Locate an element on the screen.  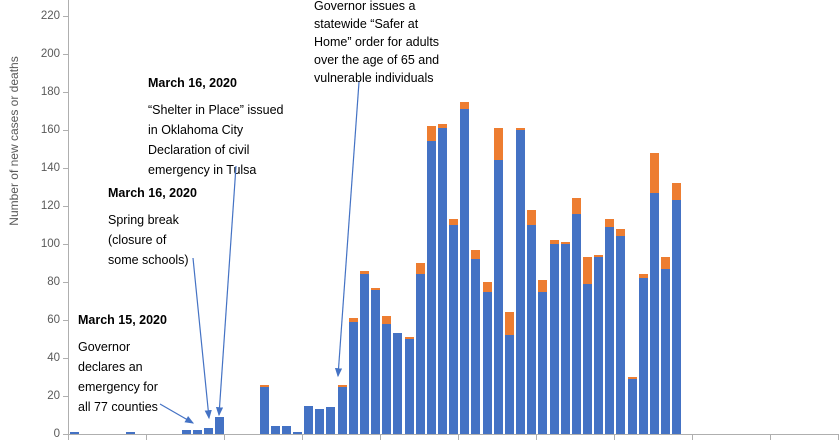
y-axis-tick-label: 100 is located at coordinates (50, 244).